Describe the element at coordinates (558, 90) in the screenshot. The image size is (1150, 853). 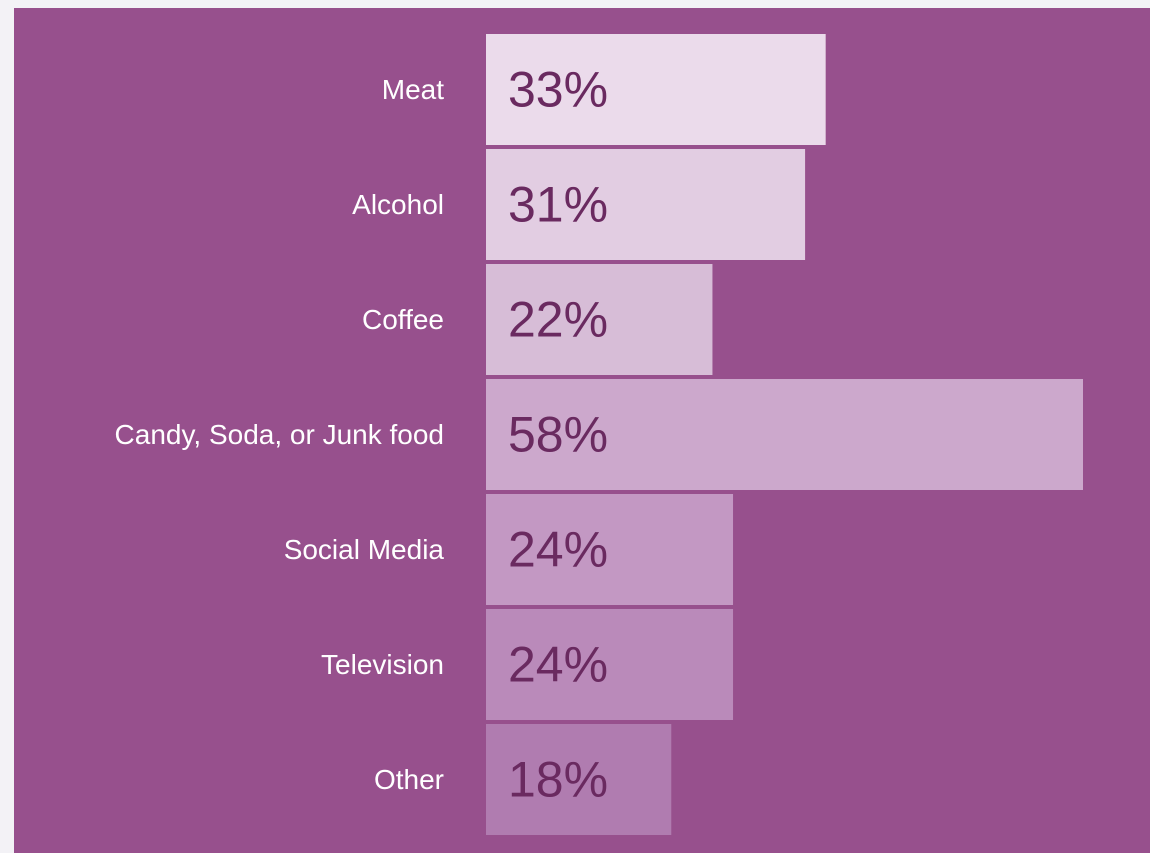
I see `value-label-0: 33%` at that location.